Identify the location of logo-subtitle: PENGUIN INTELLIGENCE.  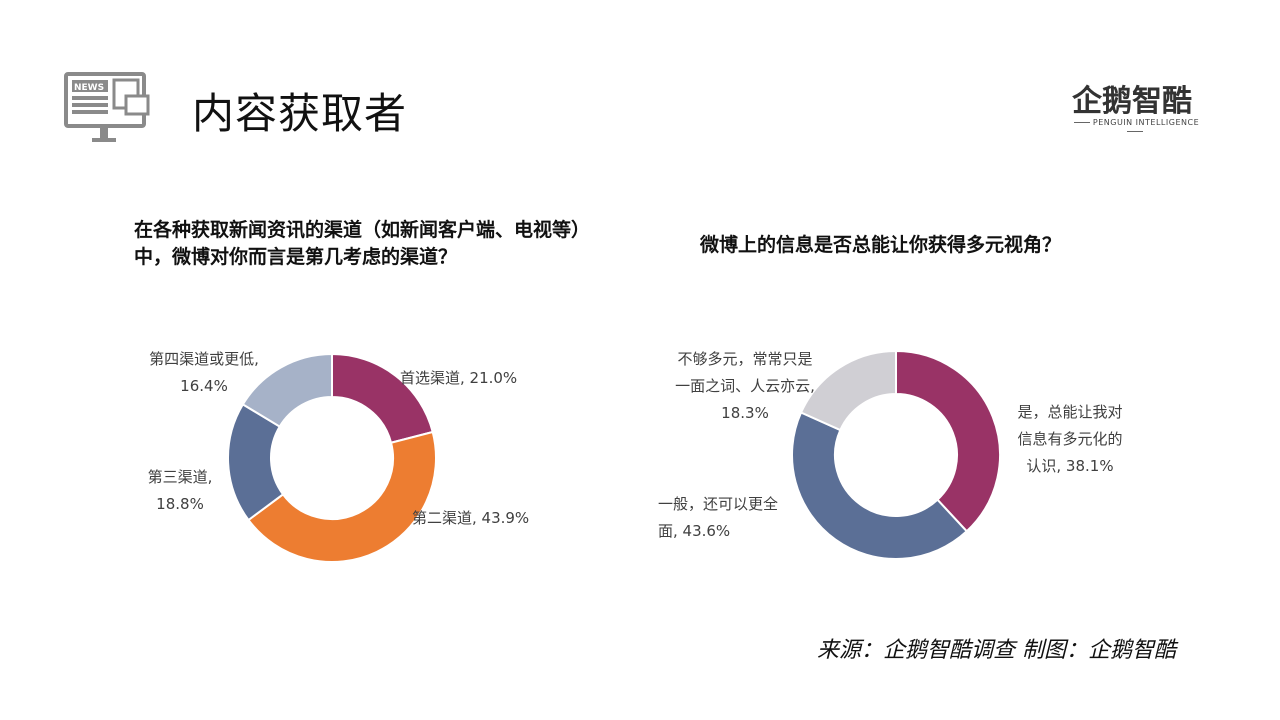
(1135, 127).